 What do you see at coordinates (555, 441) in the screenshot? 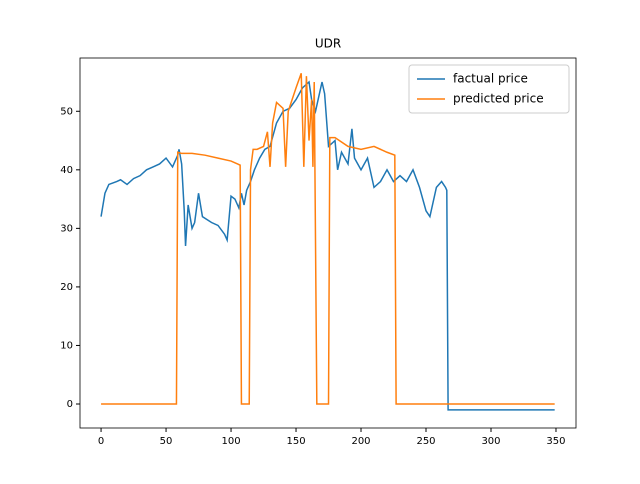
I see `x-tick-label: 350` at bounding box center [555, 441].